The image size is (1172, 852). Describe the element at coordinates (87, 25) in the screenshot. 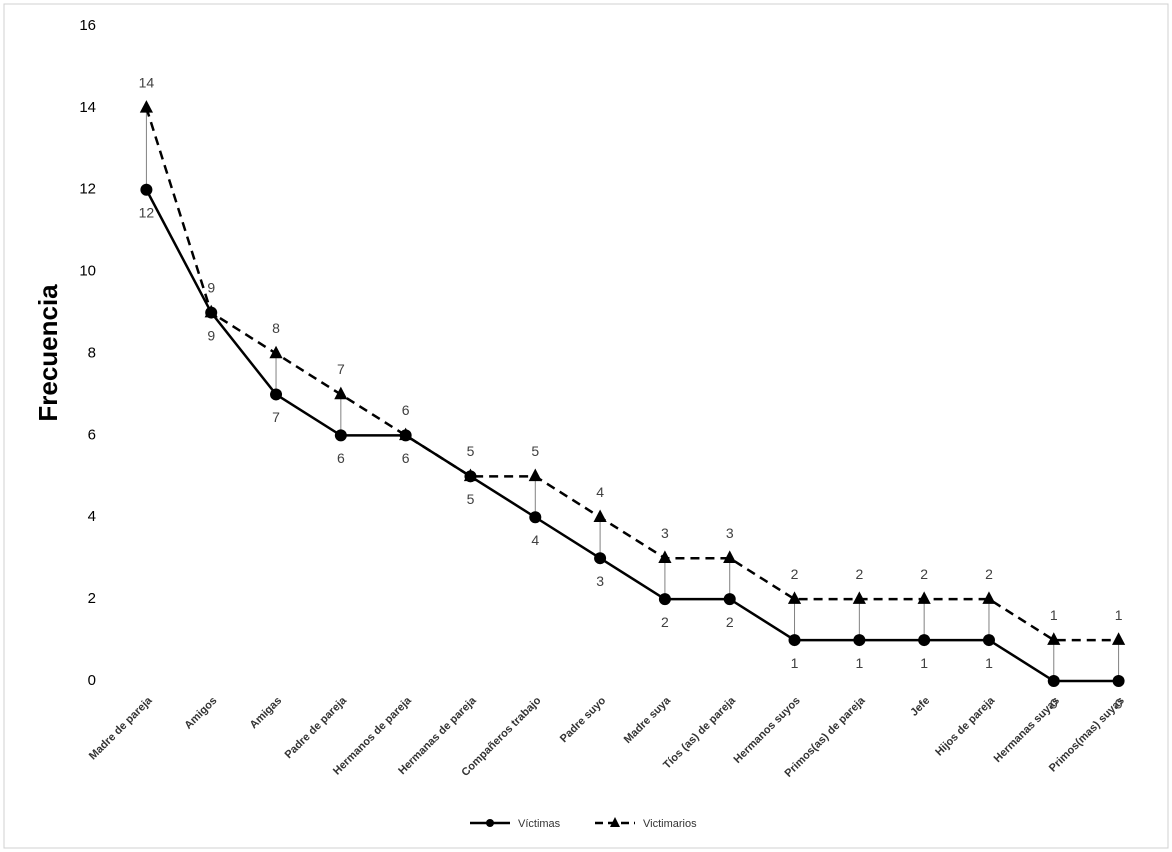

I see `y-tick-label: 16` at that location.